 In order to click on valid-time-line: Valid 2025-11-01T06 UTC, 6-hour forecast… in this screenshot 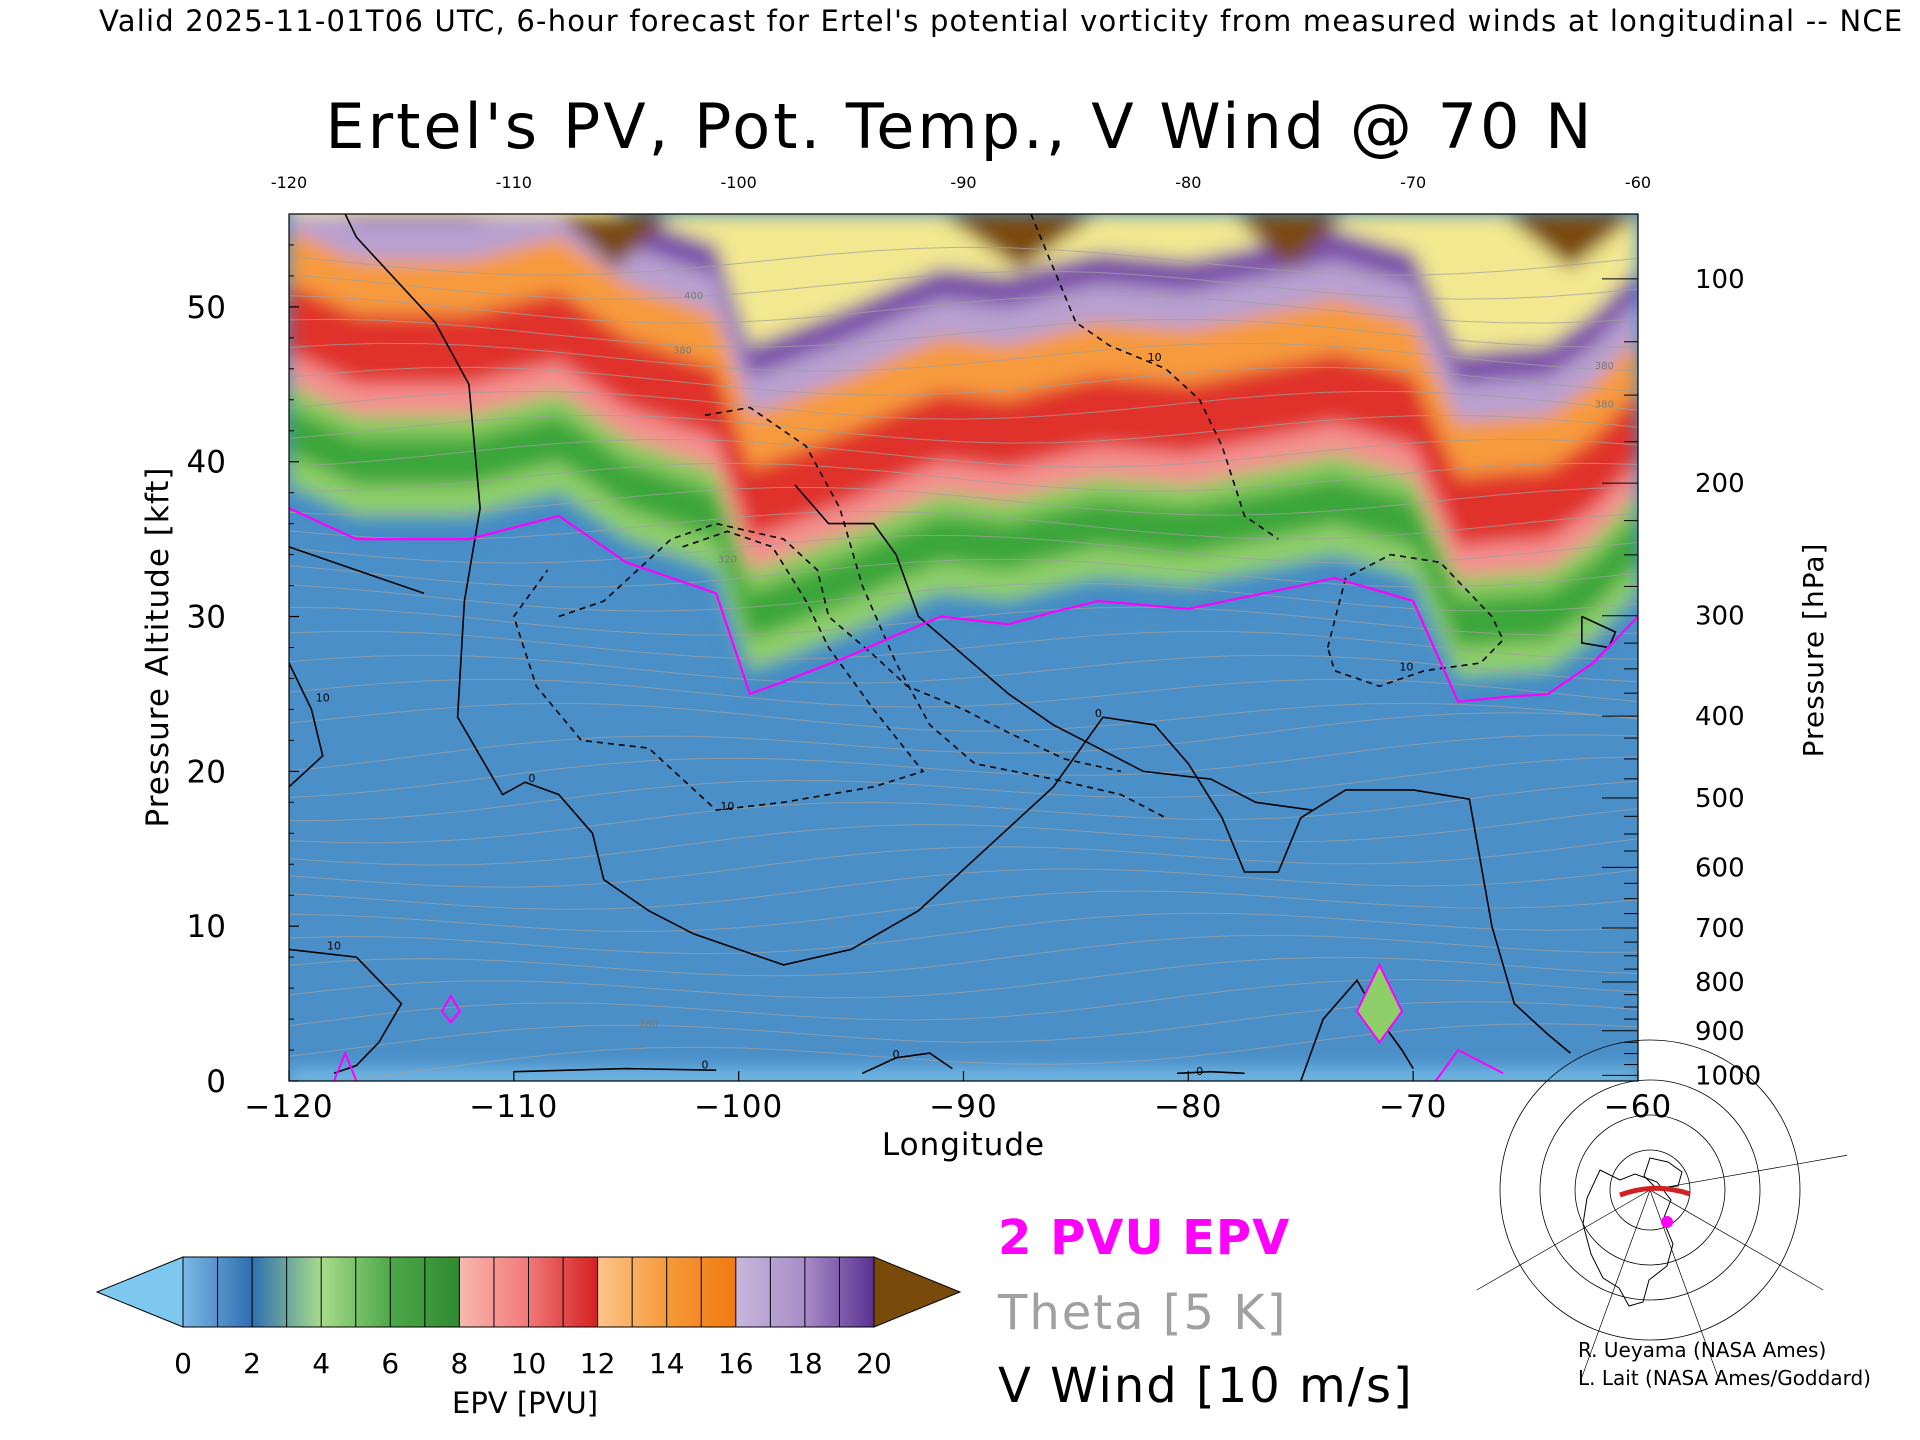, I will do `click(1001, 21)`.